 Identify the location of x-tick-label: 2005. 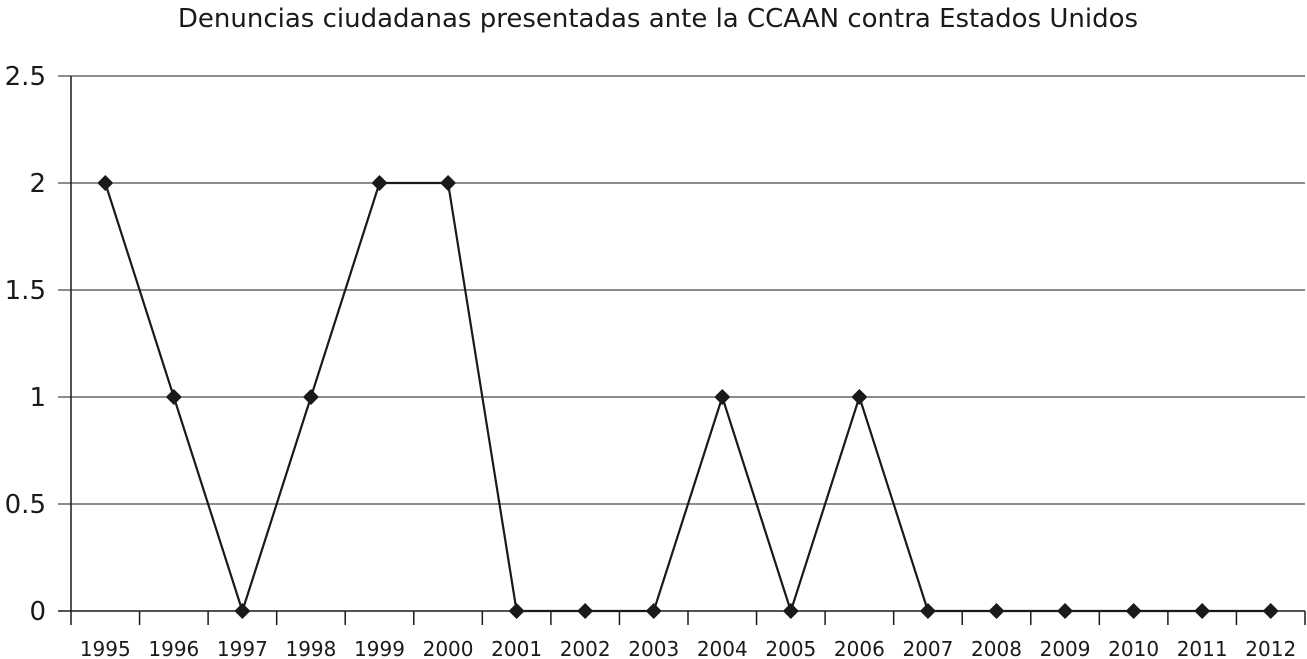
(790, 648).